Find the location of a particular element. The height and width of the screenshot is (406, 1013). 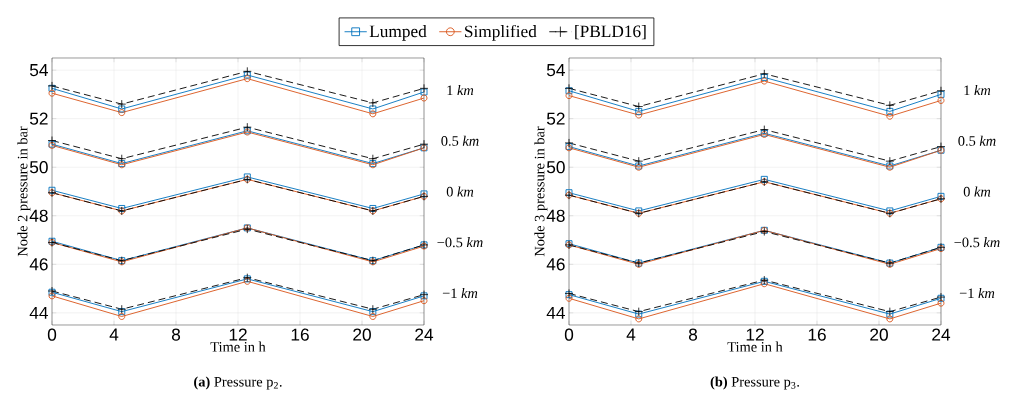

legend-label: Lumped is located at coordinates (398, 32).